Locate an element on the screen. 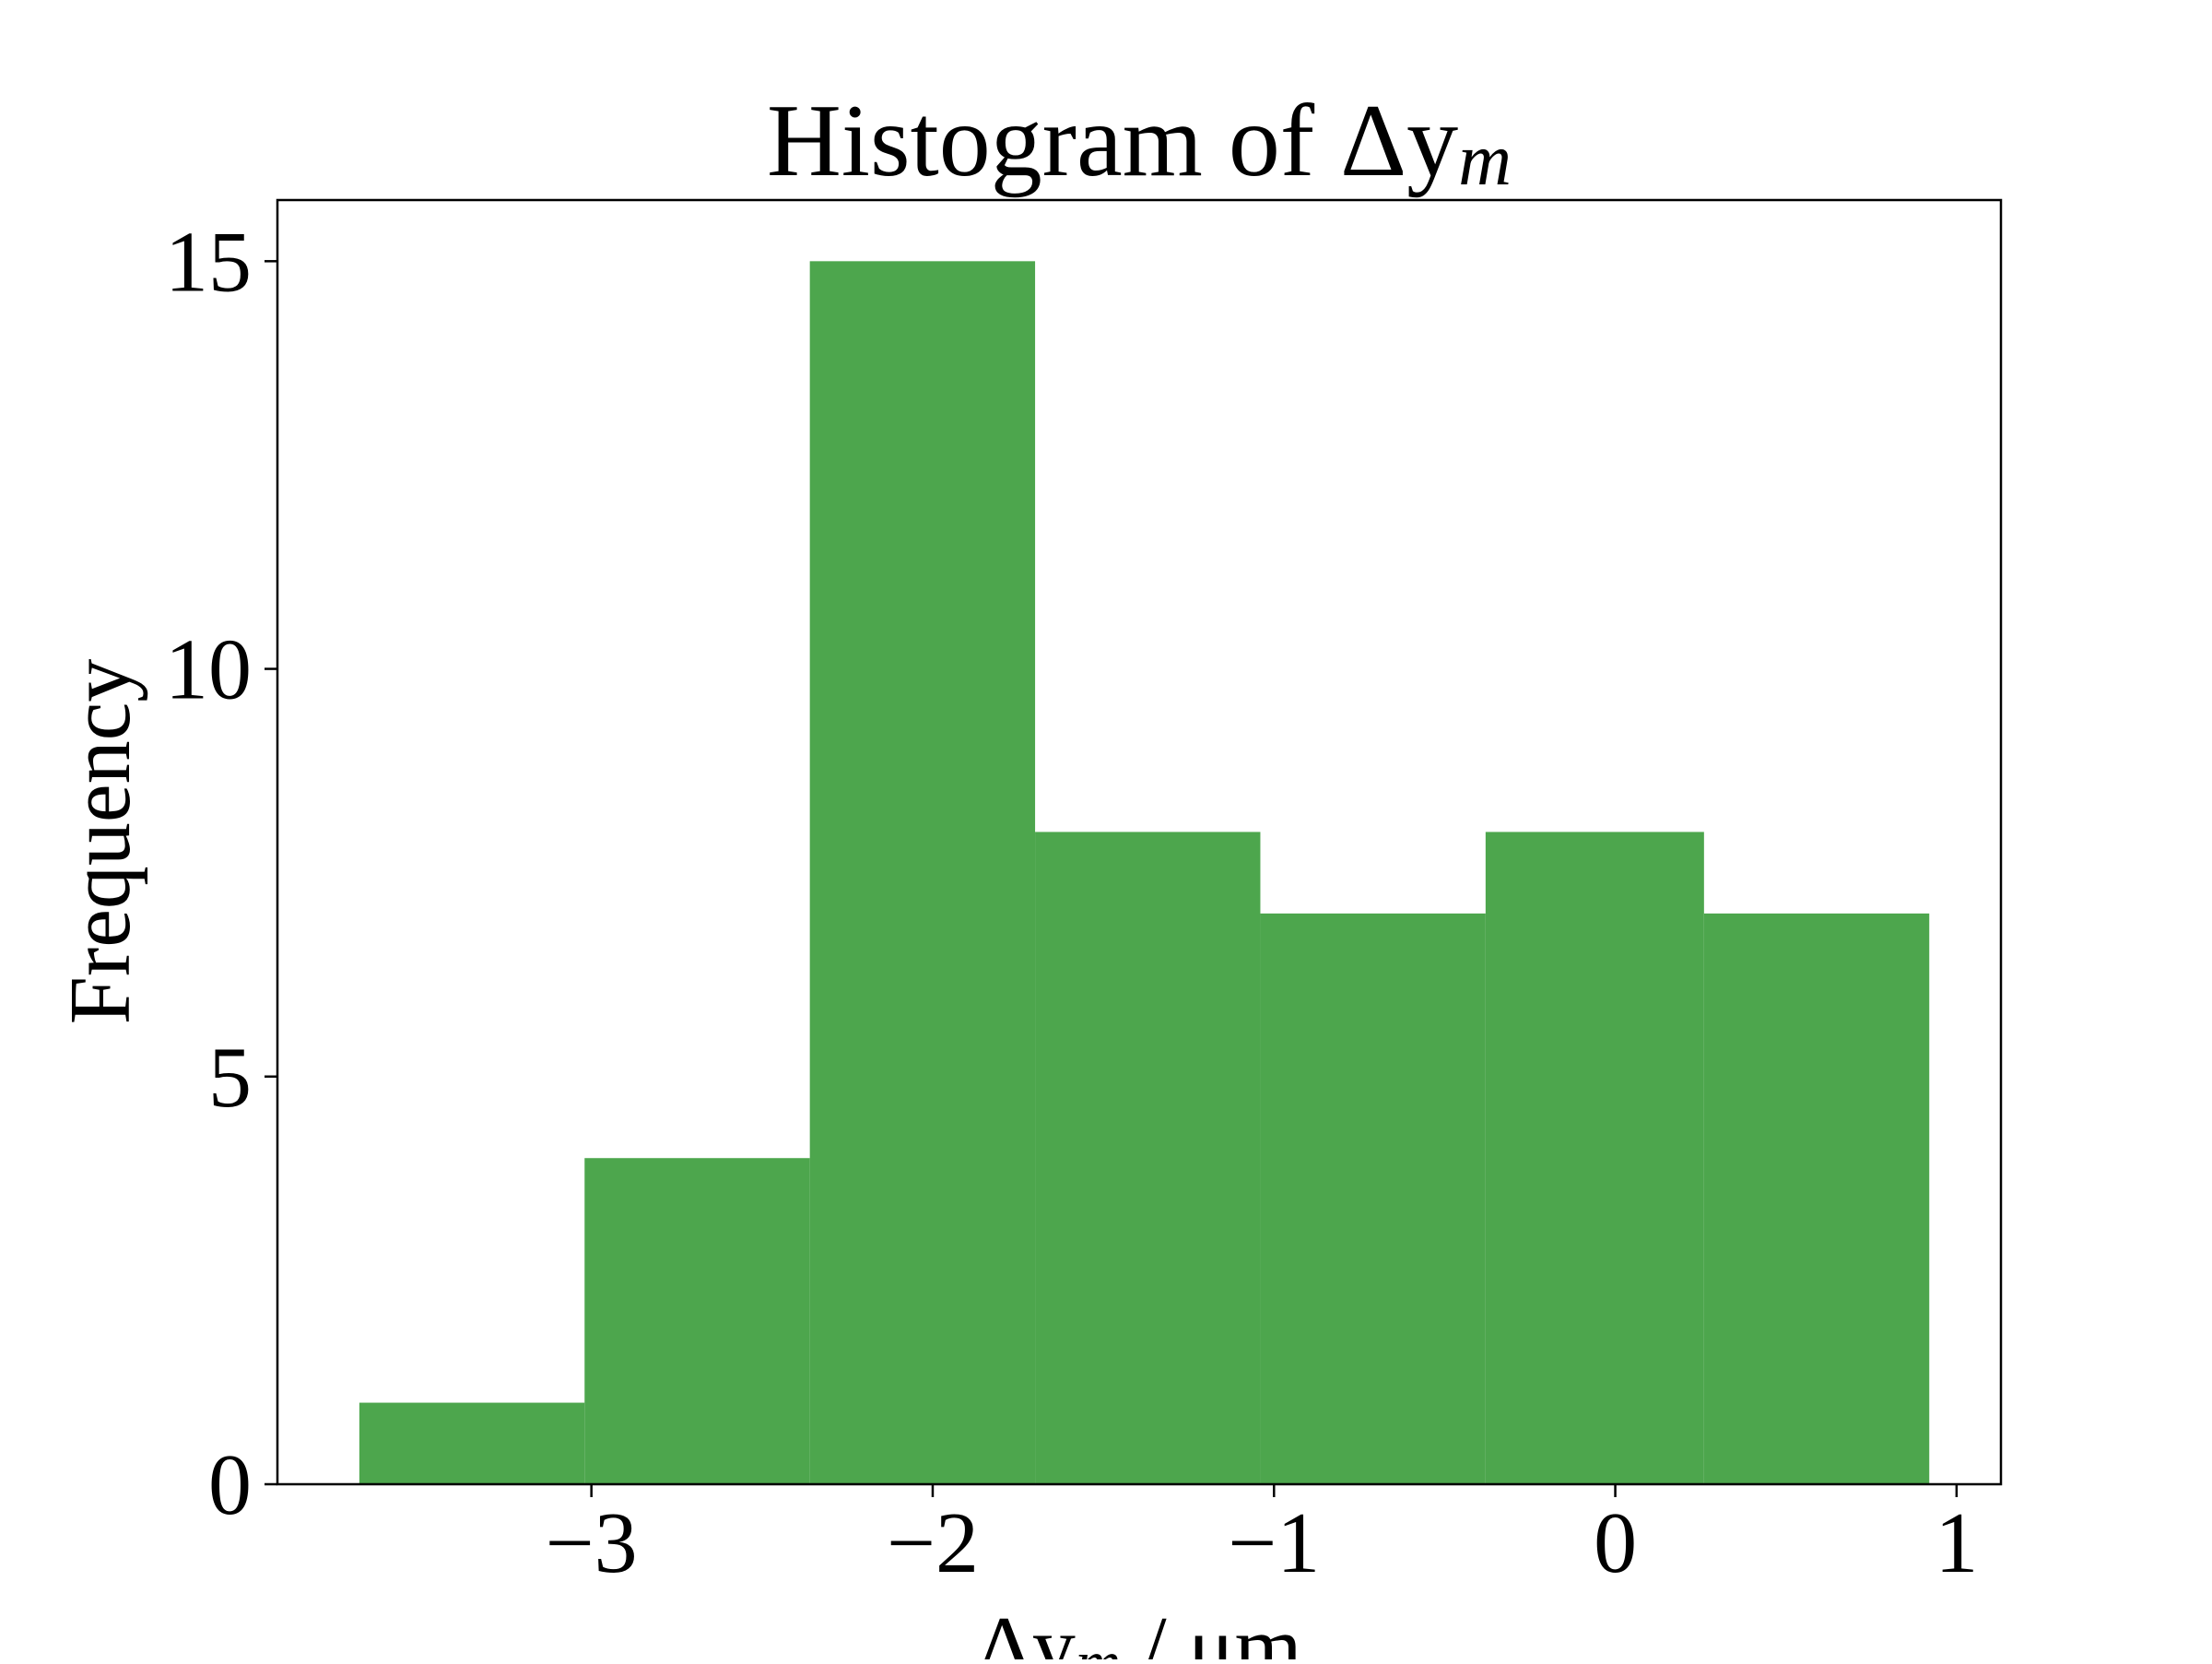 This screenshot has width=2212, height=1664. y-axis-label: Frequency is located at coordinates (100, 842).